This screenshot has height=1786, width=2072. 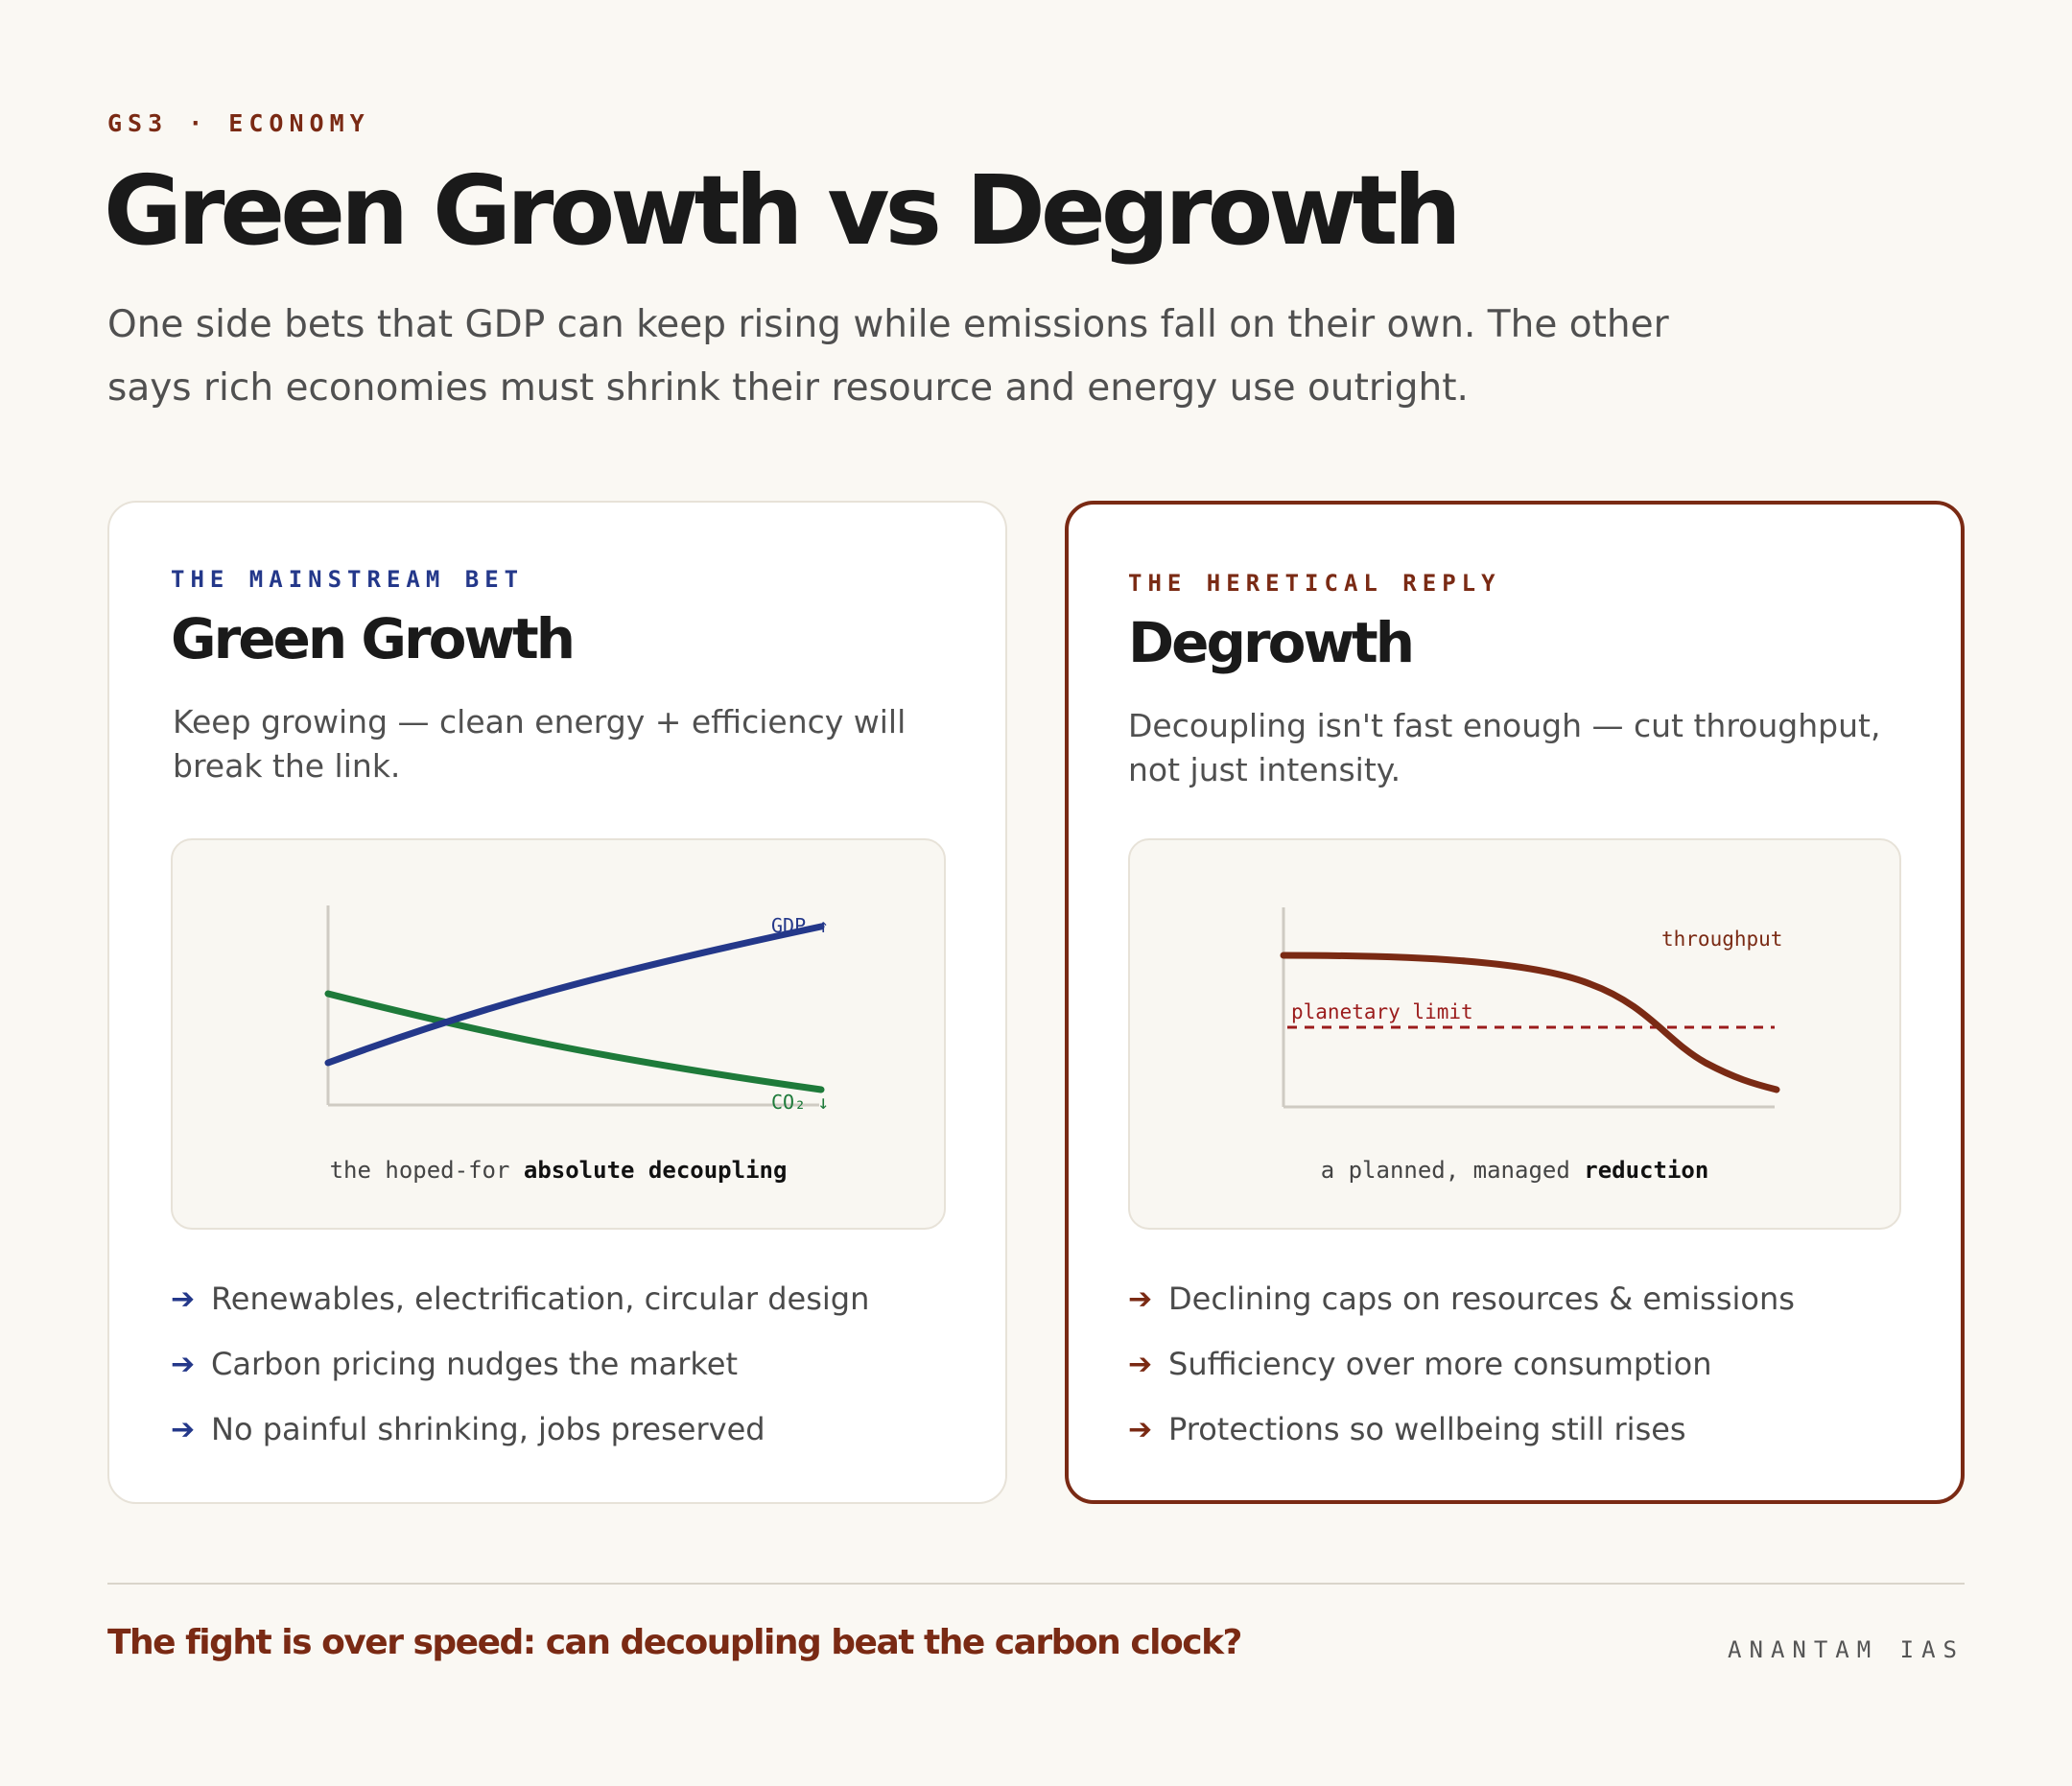 I want to click on brand-name: ANANTAM IAS, so click(x=1846, y=1649).